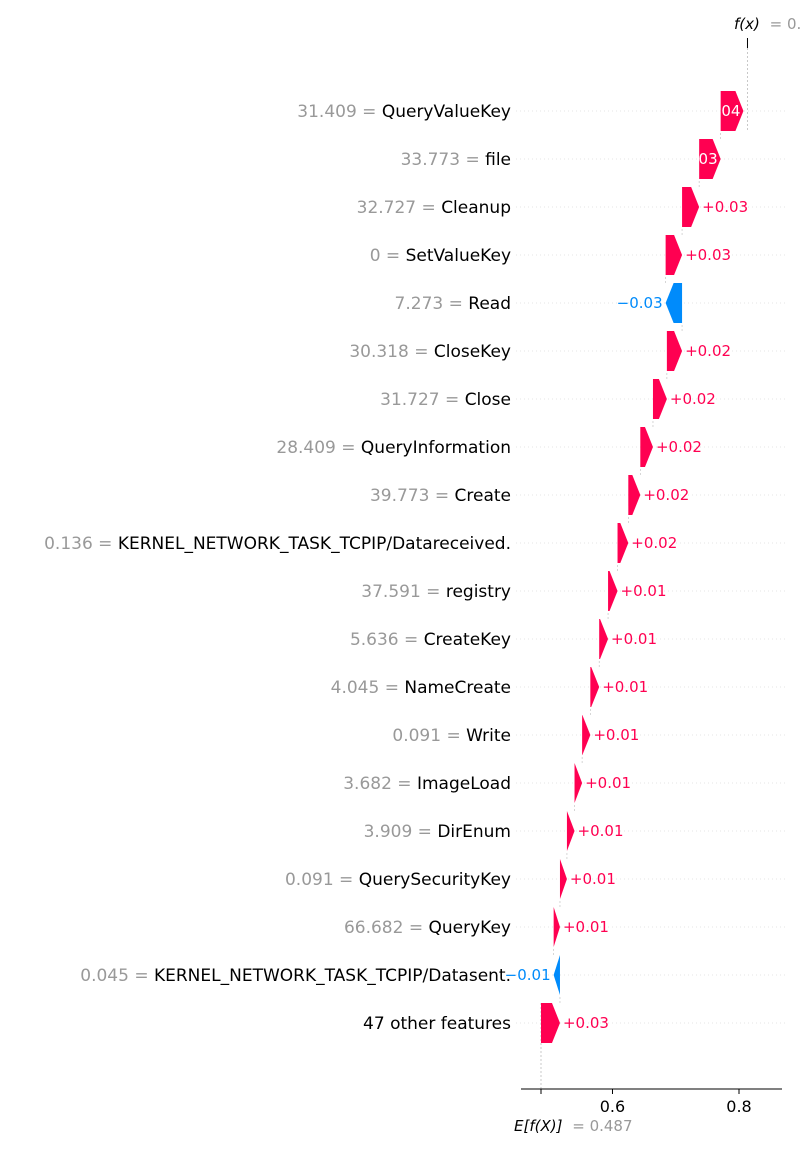 The width and height of the screenshot is (800, 1150). I want to click on feature-value: 0 =, so click(388, 256).